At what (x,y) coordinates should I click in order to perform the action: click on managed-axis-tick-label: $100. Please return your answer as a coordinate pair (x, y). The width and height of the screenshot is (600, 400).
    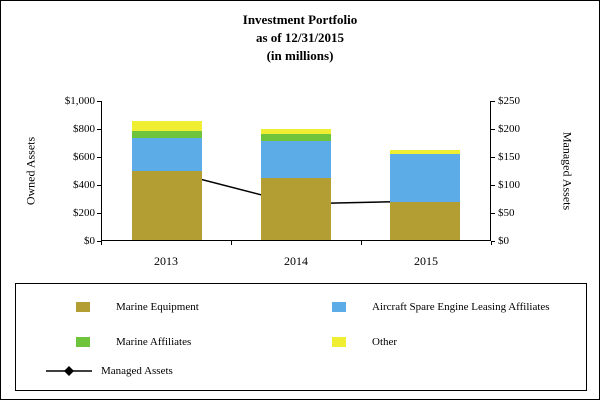
    Looking at the image, I should click on (509, 185).